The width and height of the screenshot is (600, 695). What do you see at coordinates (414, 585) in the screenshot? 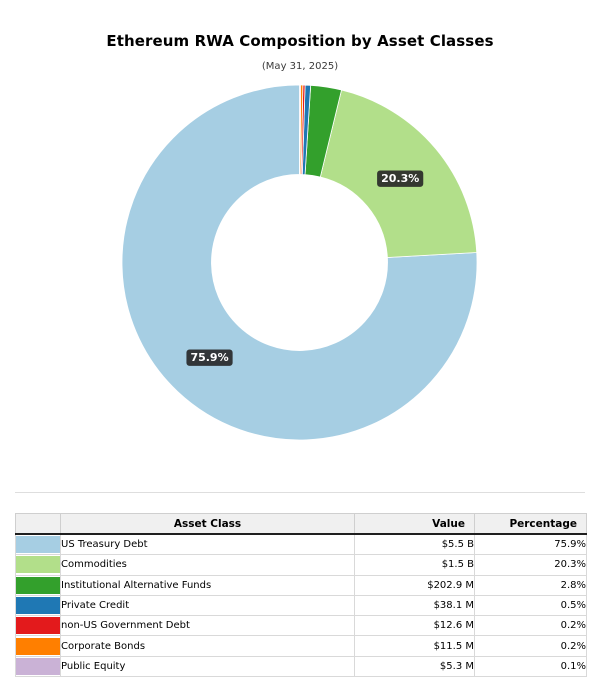
I see `value-cell: $202.9 M` at bounding box center [414, 585].